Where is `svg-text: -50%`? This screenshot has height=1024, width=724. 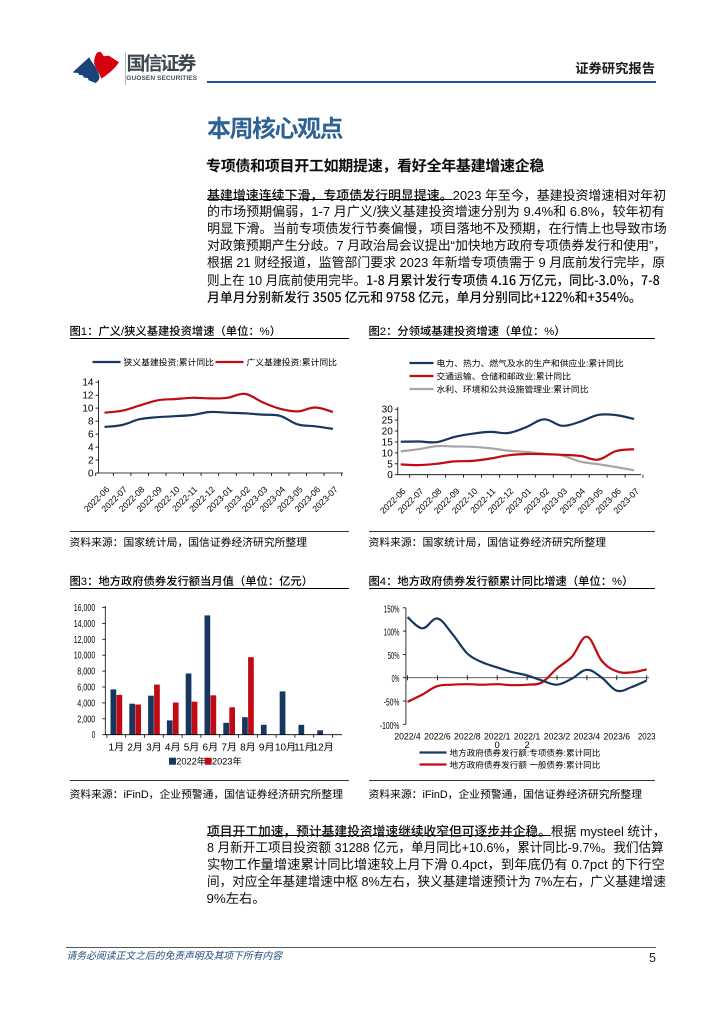 svg-text: -50% is located at coordinates (391, 703).